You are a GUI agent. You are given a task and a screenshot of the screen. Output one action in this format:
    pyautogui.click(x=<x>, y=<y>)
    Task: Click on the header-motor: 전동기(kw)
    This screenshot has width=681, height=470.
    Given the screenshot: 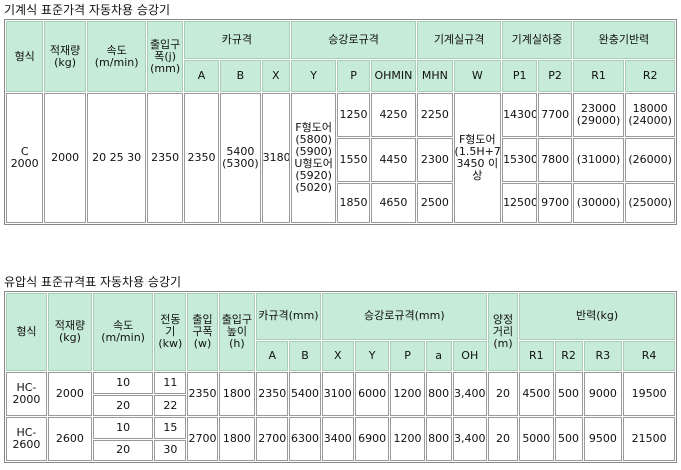 What is the action you would take?
    pyautogui.click(x=170, y=332)
    